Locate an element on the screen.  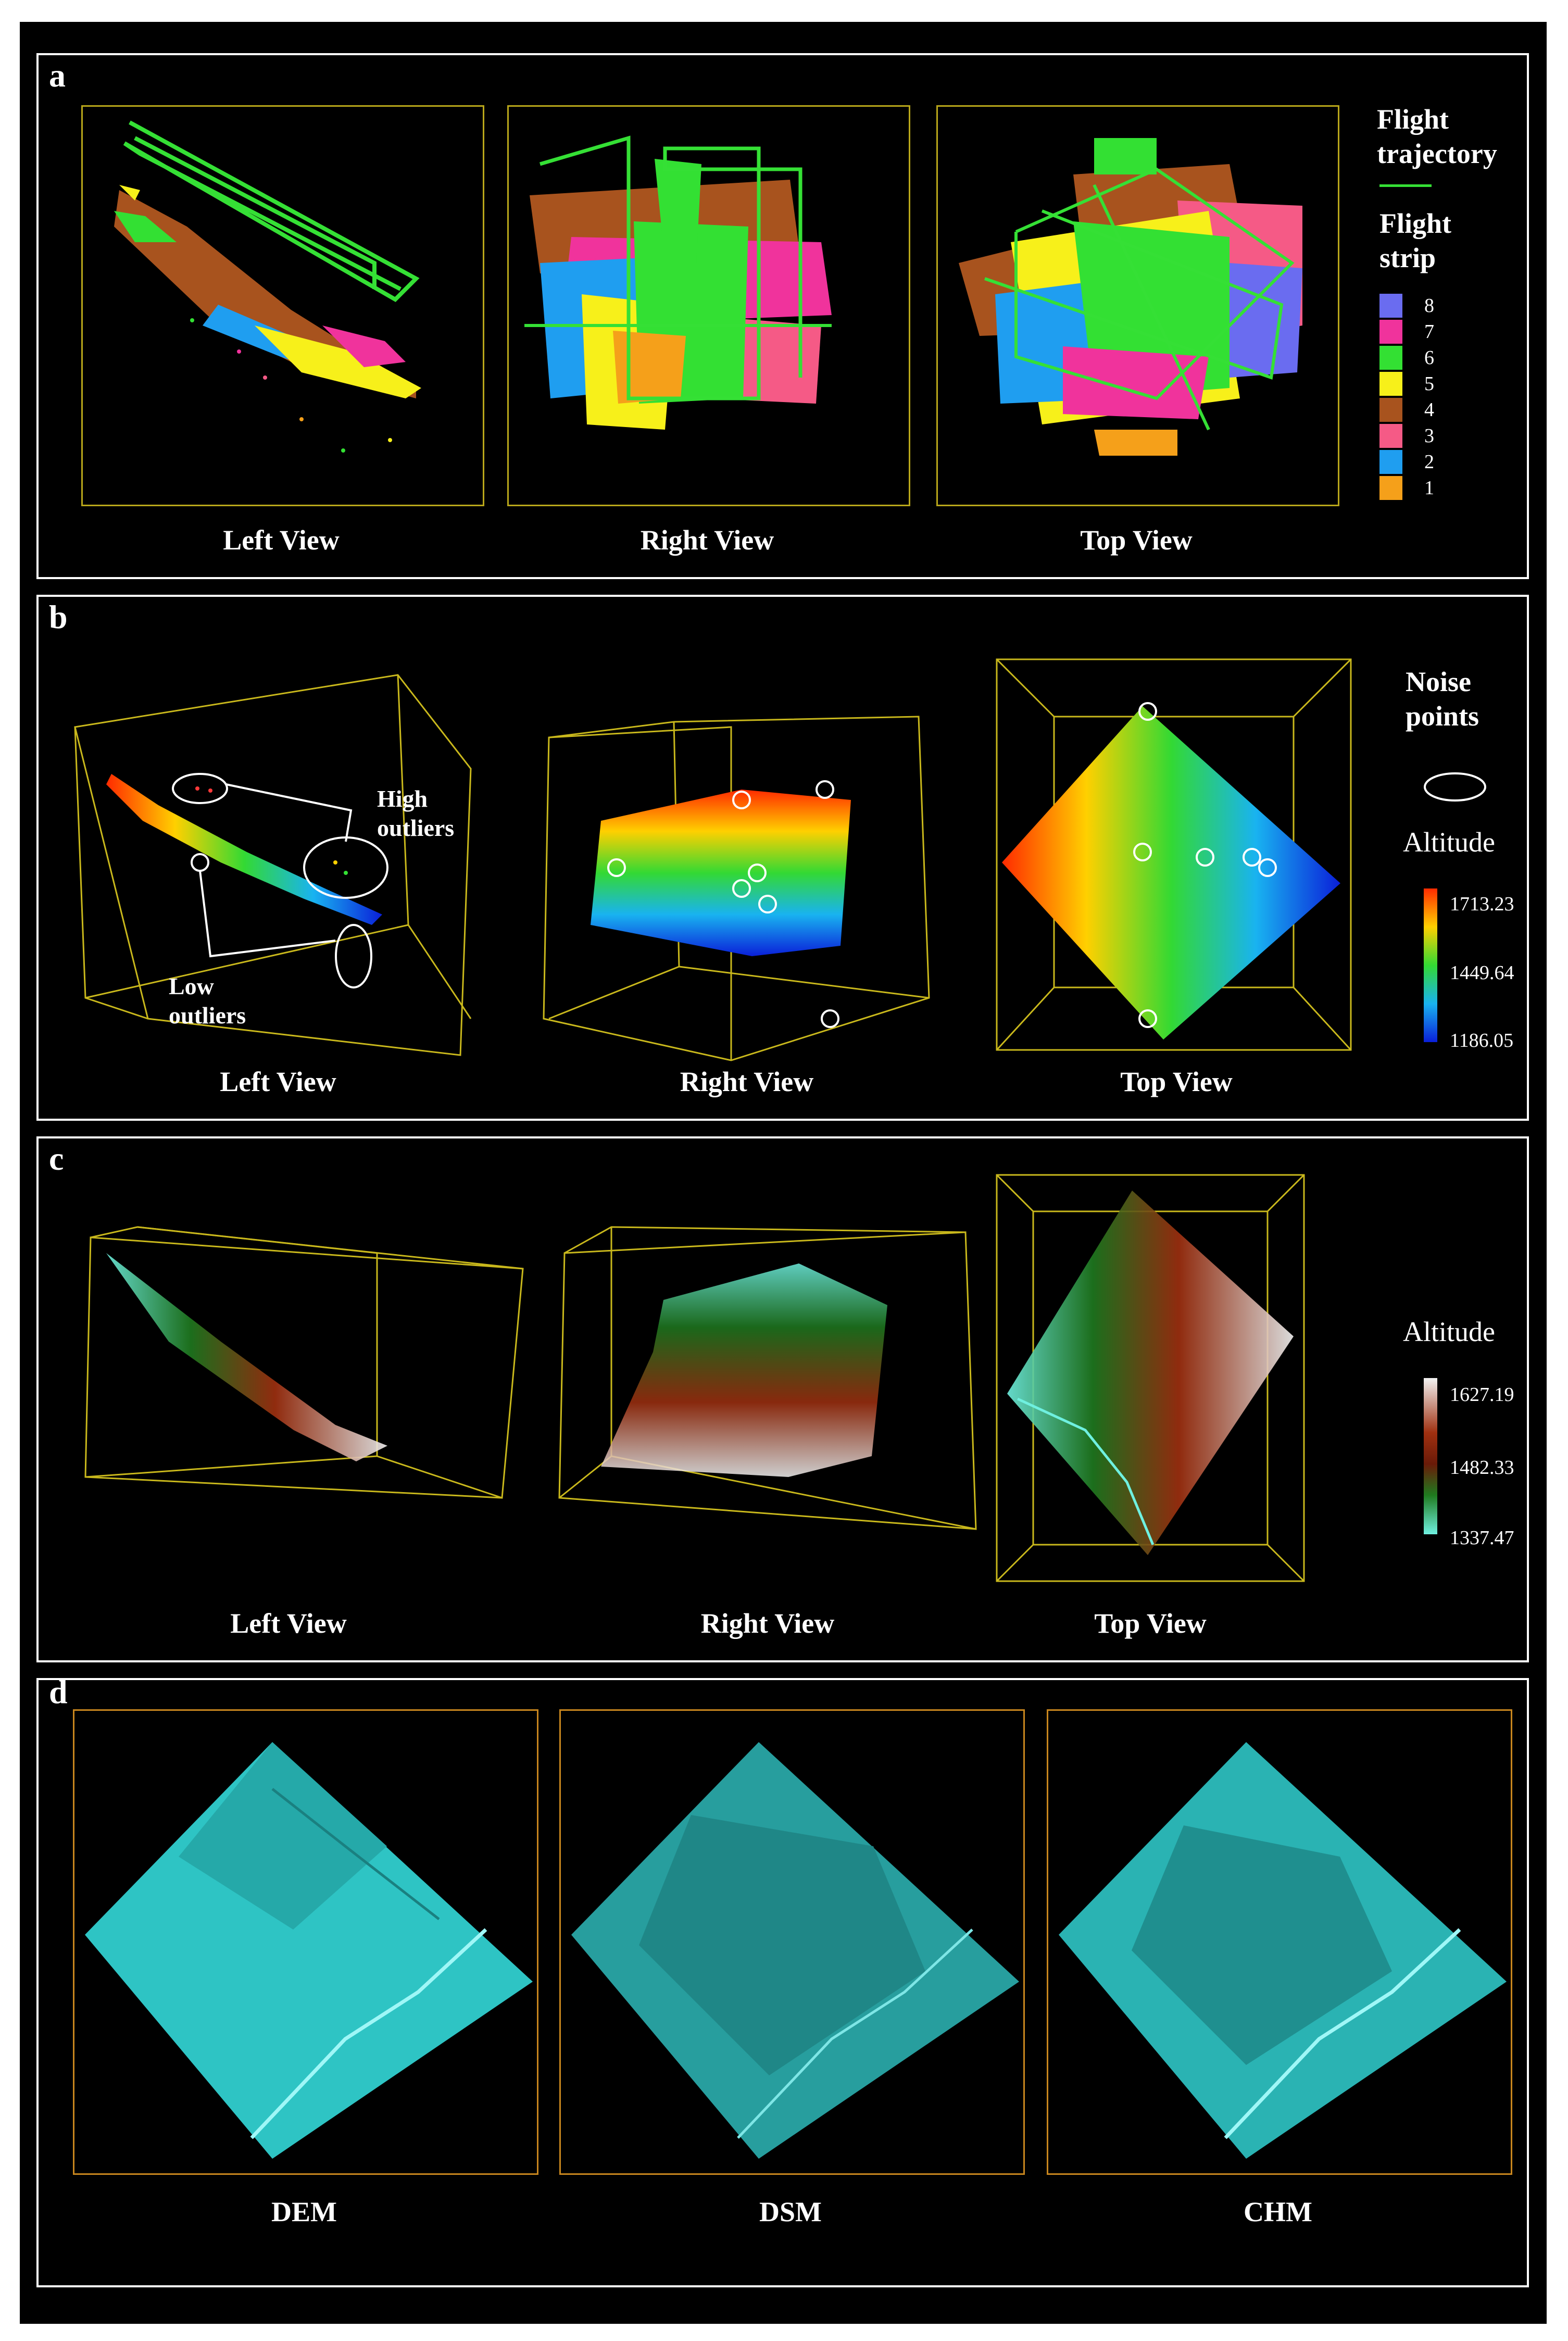
filtered-top-render is located at coordinates (1151, 1378).